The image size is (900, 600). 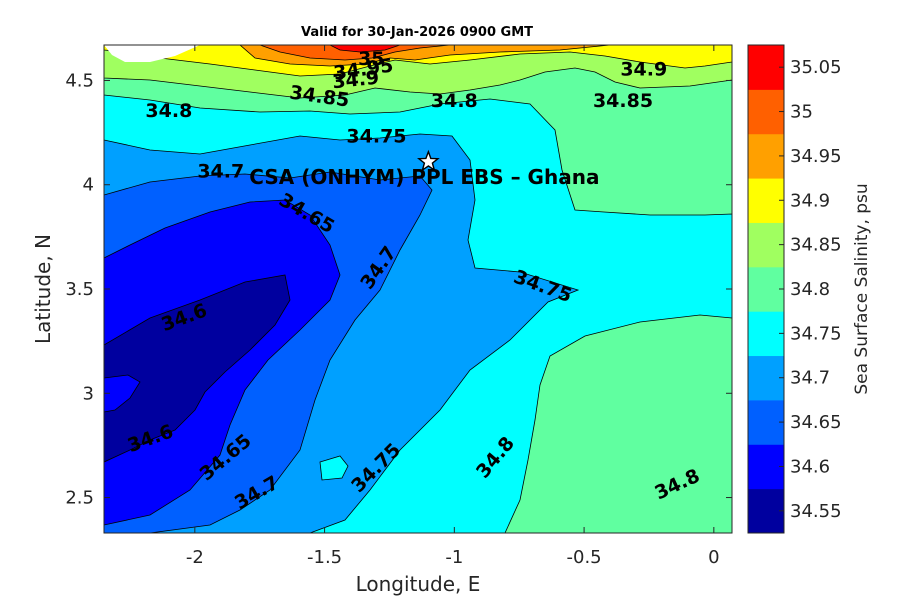 What do you see at coordinates (810, 466) in the screenshot?
I see `colorbar-tick-label: 34.6` at bounding box center [810, 466].